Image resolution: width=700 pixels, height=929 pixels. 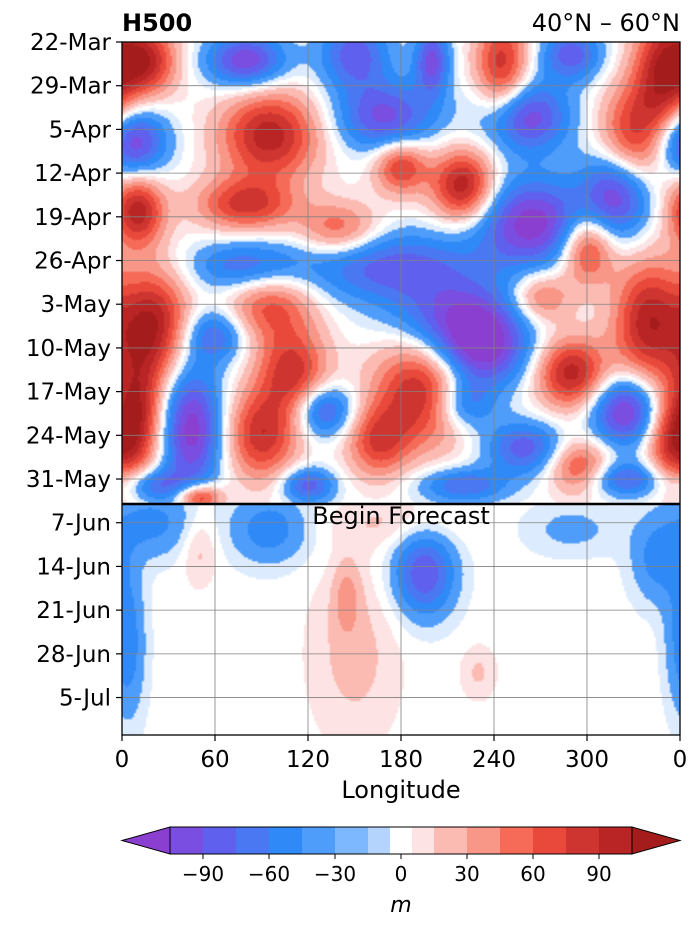 What do you see at coordinates (71, 43) in the screenshot?
I see `y-tick-label: 22-Mar` at bounding box center [71, 43].